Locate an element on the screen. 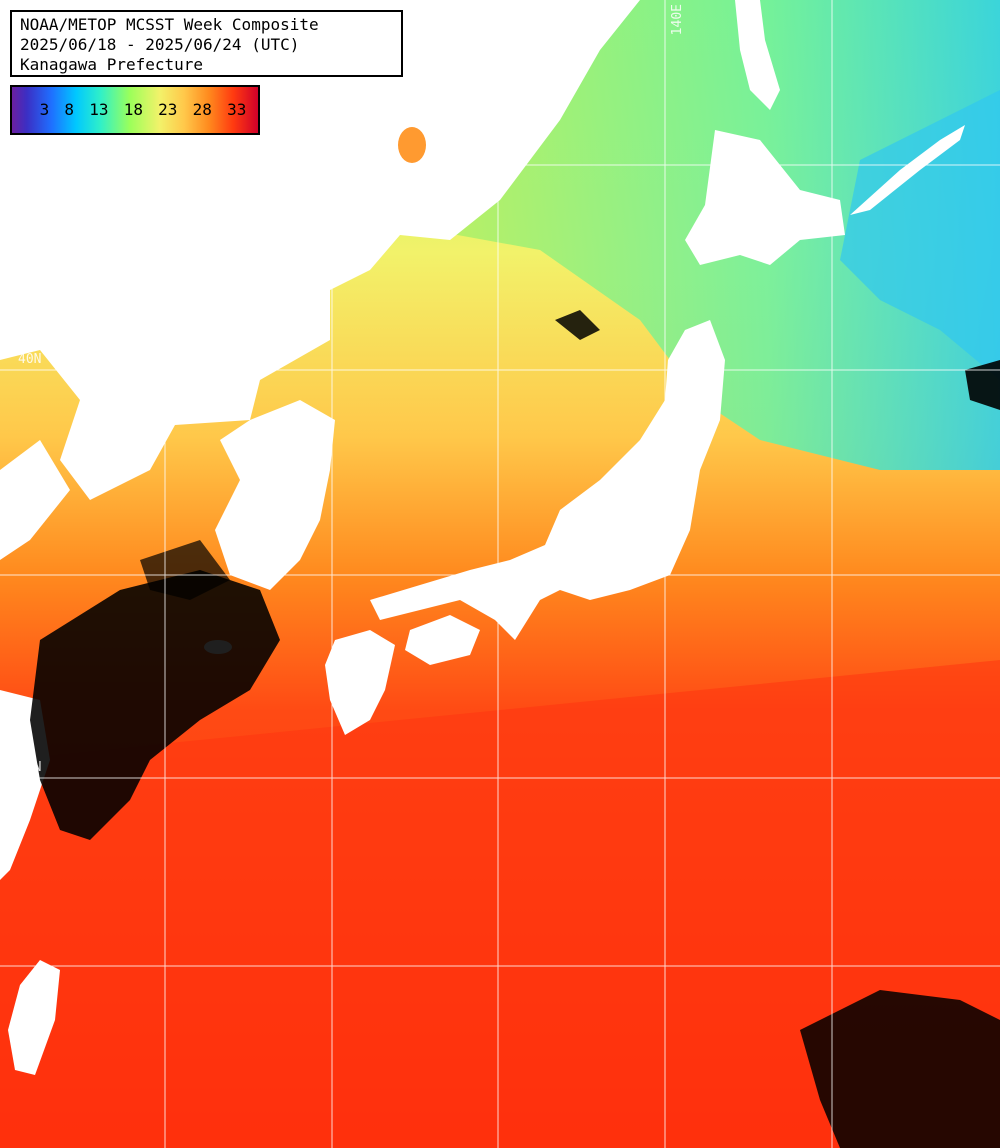 This screenshot has width=1000, height=1148. legend-color-bar is located at coordinates (135, 110).